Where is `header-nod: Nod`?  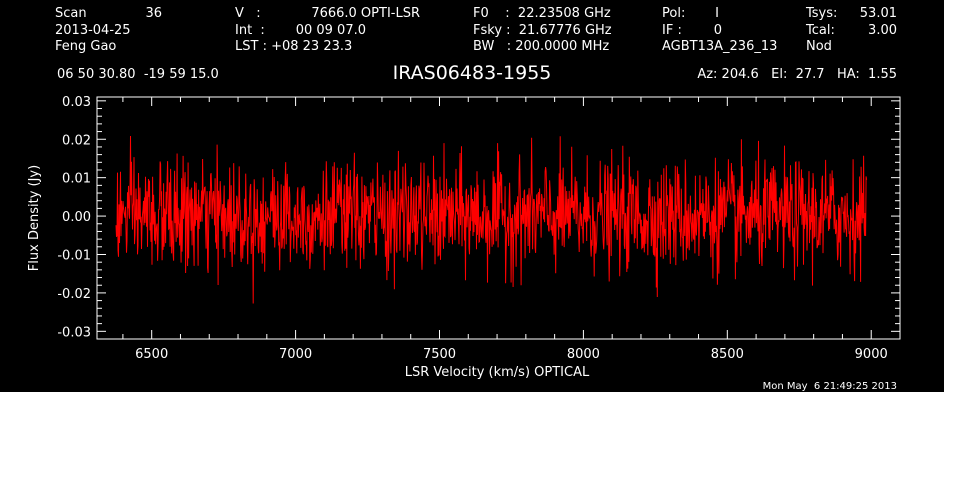 header-nod: Nod is located at coordinates (819, 46).